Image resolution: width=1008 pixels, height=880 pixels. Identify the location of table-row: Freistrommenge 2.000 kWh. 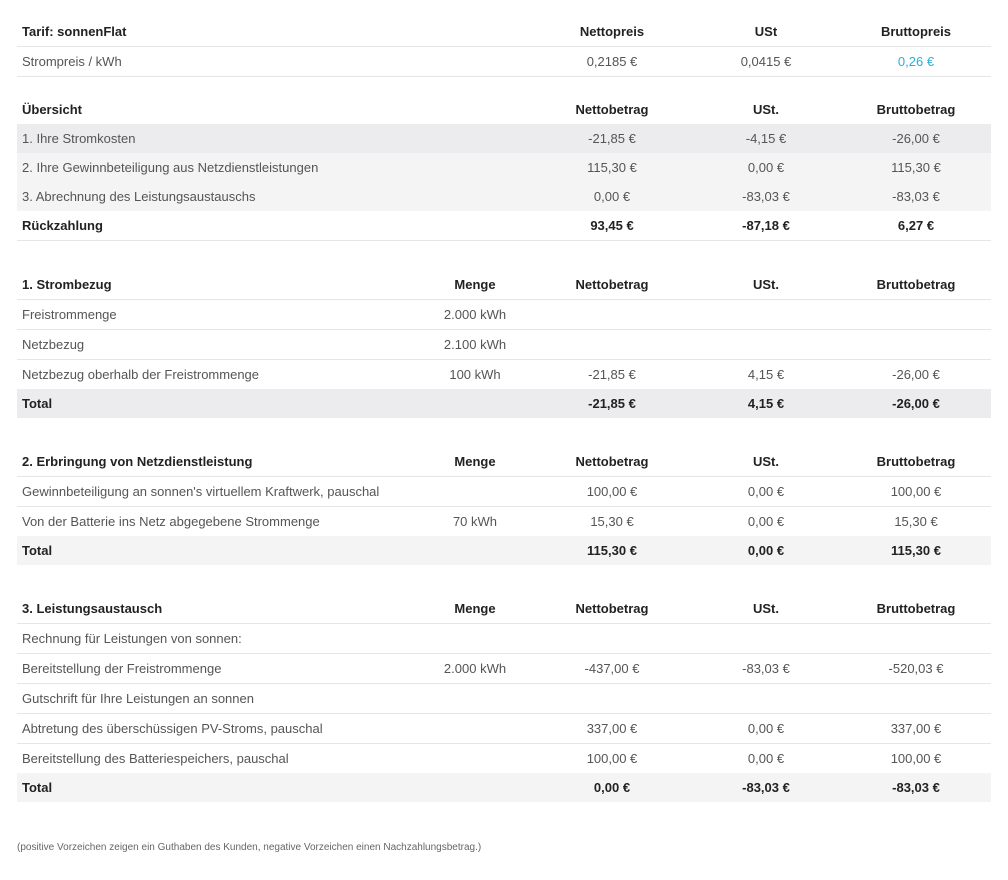
(504, 314).